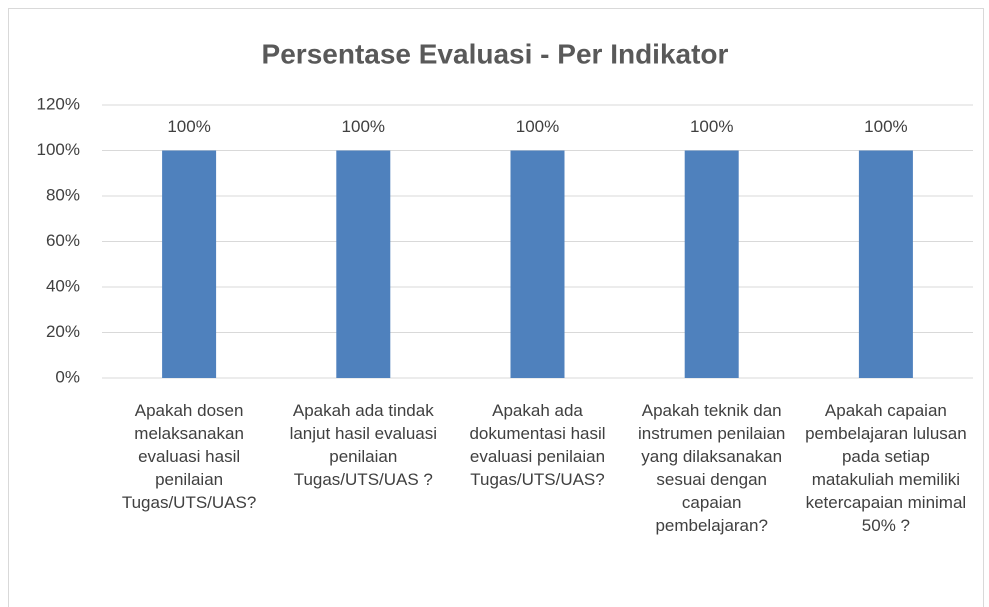 The height and width of the screenshot is (607, 989). What do you see at coordinates (63, 194) in the screenshot?
I see `y-tick-label: 80%` at bounding box center [63, 194].